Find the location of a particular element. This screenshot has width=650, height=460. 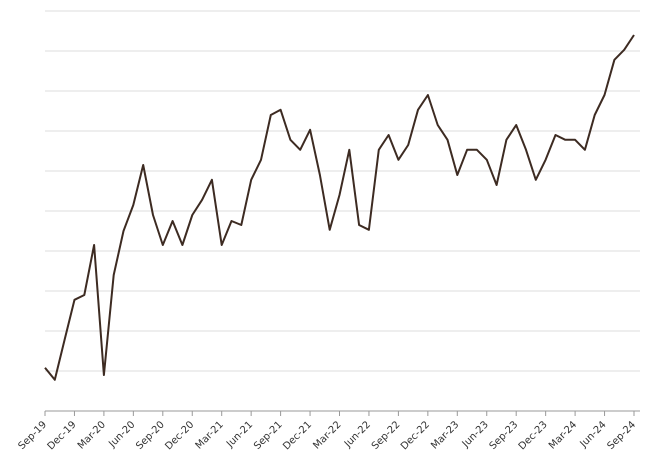

x-tick-label: Dec-23 is located at coordinates (533, 435).